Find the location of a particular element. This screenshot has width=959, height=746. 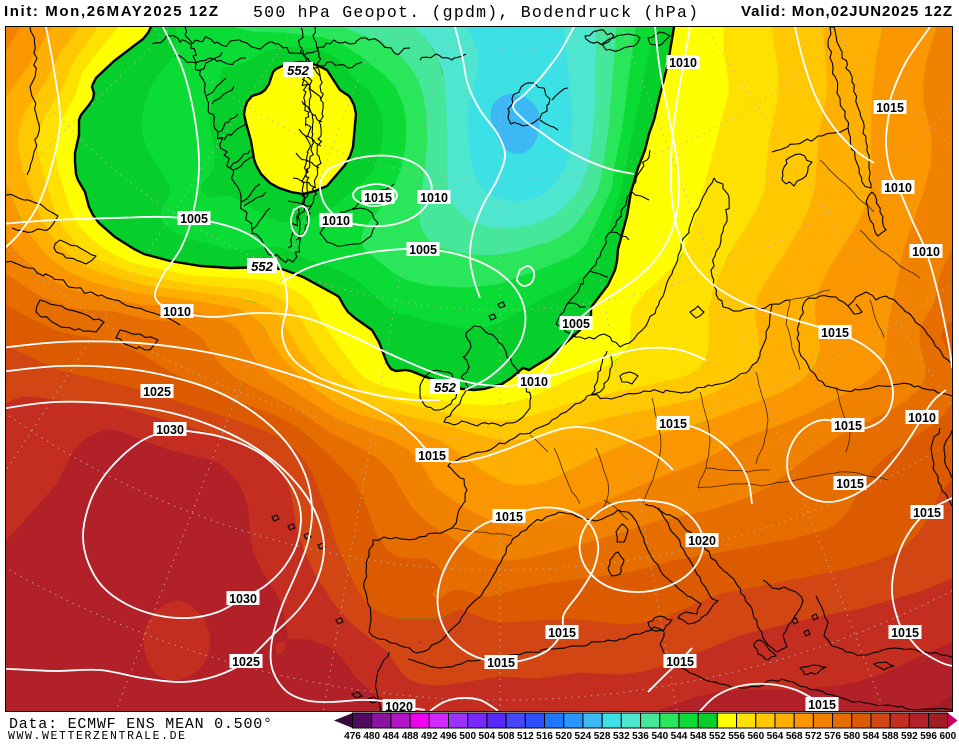

svg-text: 584 is located at coordinates (871, 736).